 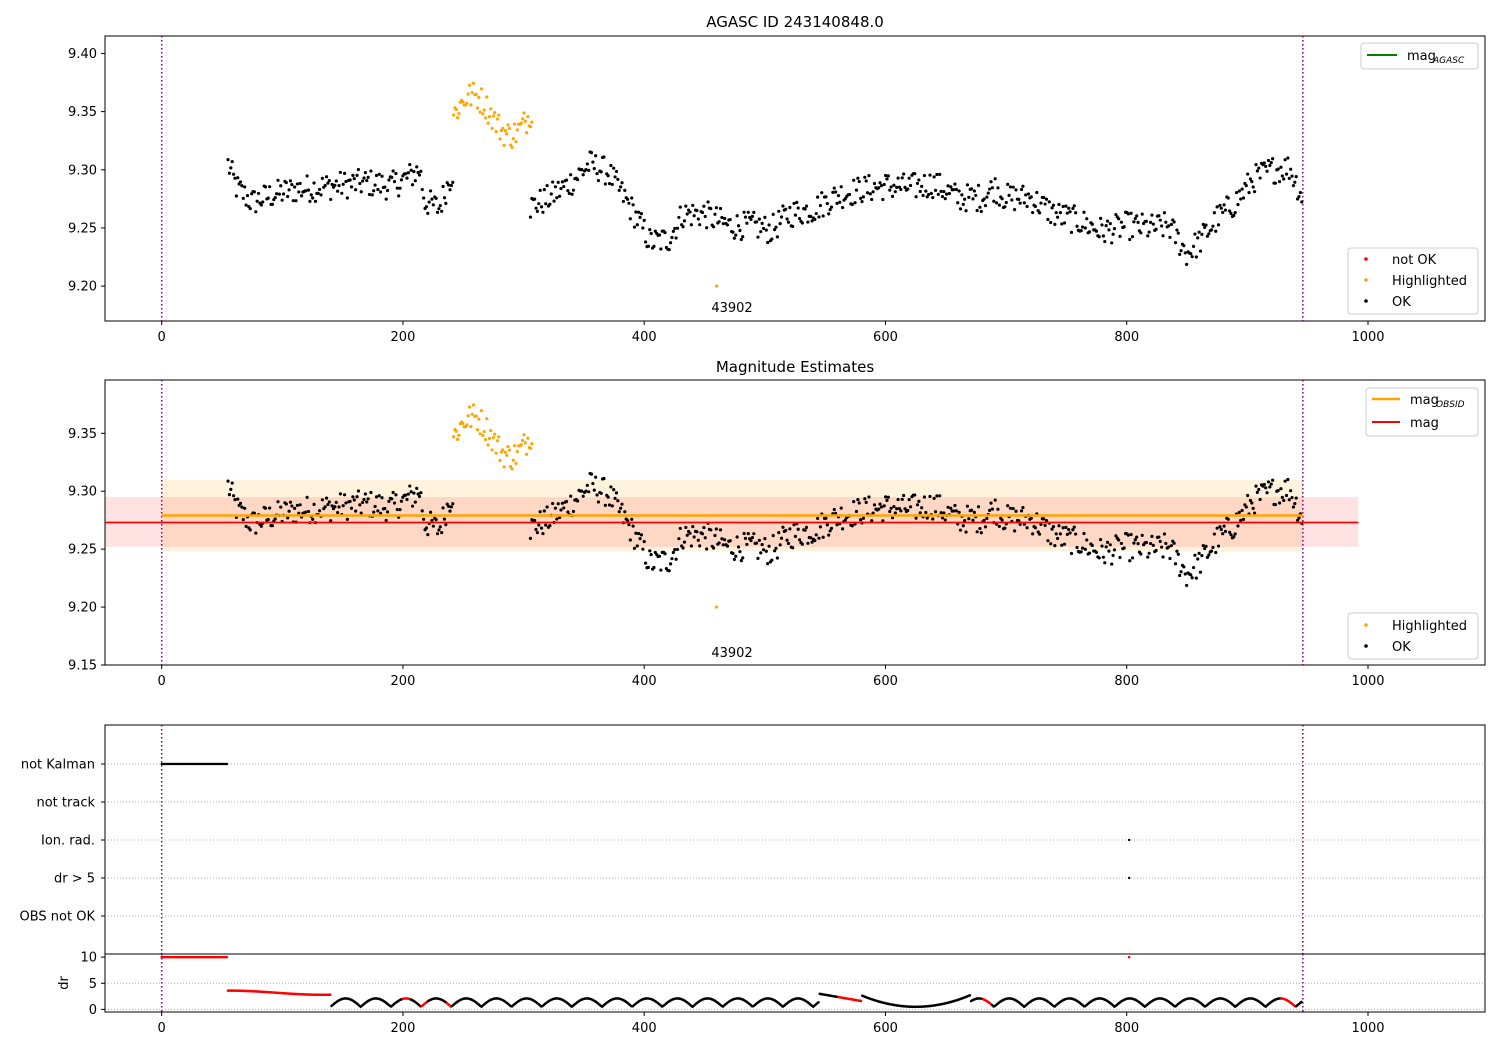 I want to click on y-tick-label: 9.30, so click(x=82, y=492).